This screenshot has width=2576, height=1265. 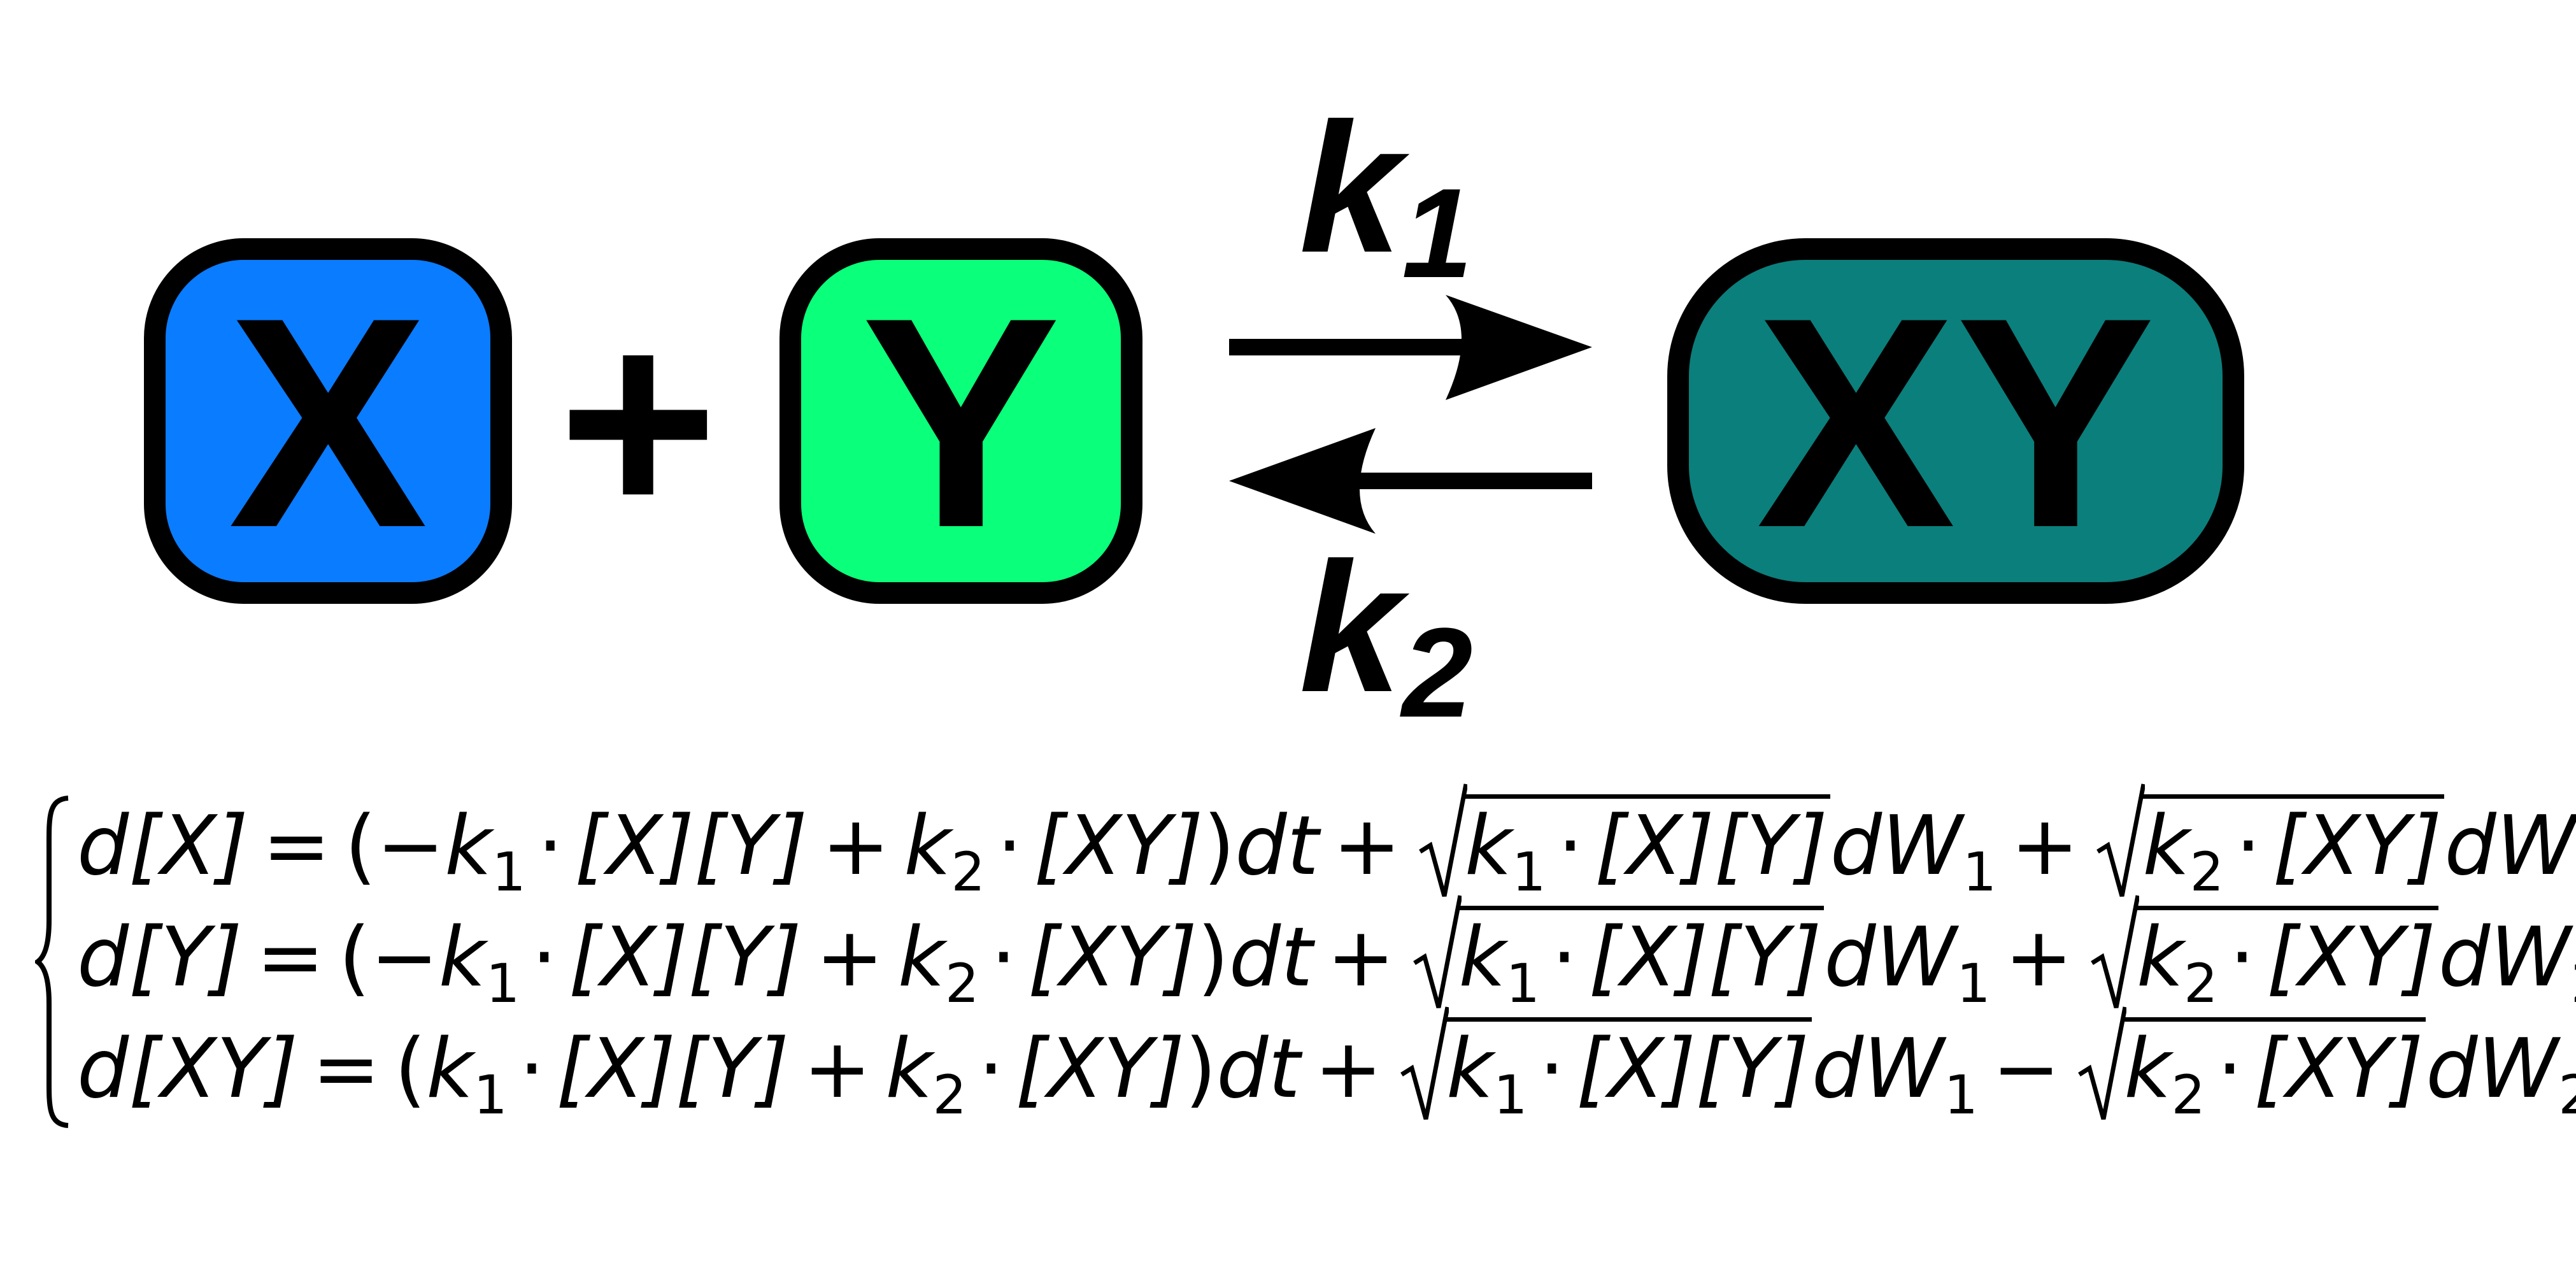 What do you see at coordinates (162, 847) in the screenshot?
I see `equation-x-lhs: d[X]` at bounding box center [162, 847].